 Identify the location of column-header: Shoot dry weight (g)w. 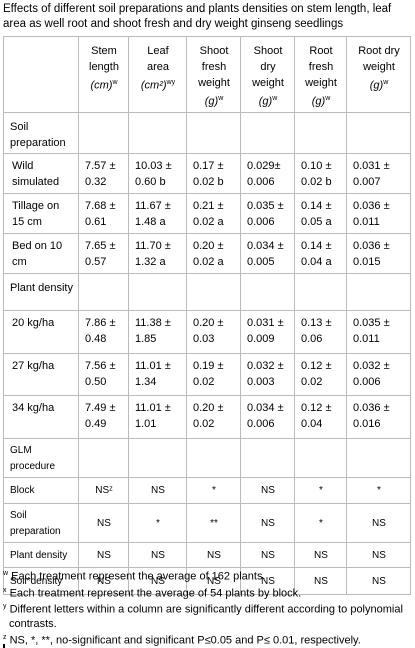
(267, 74).